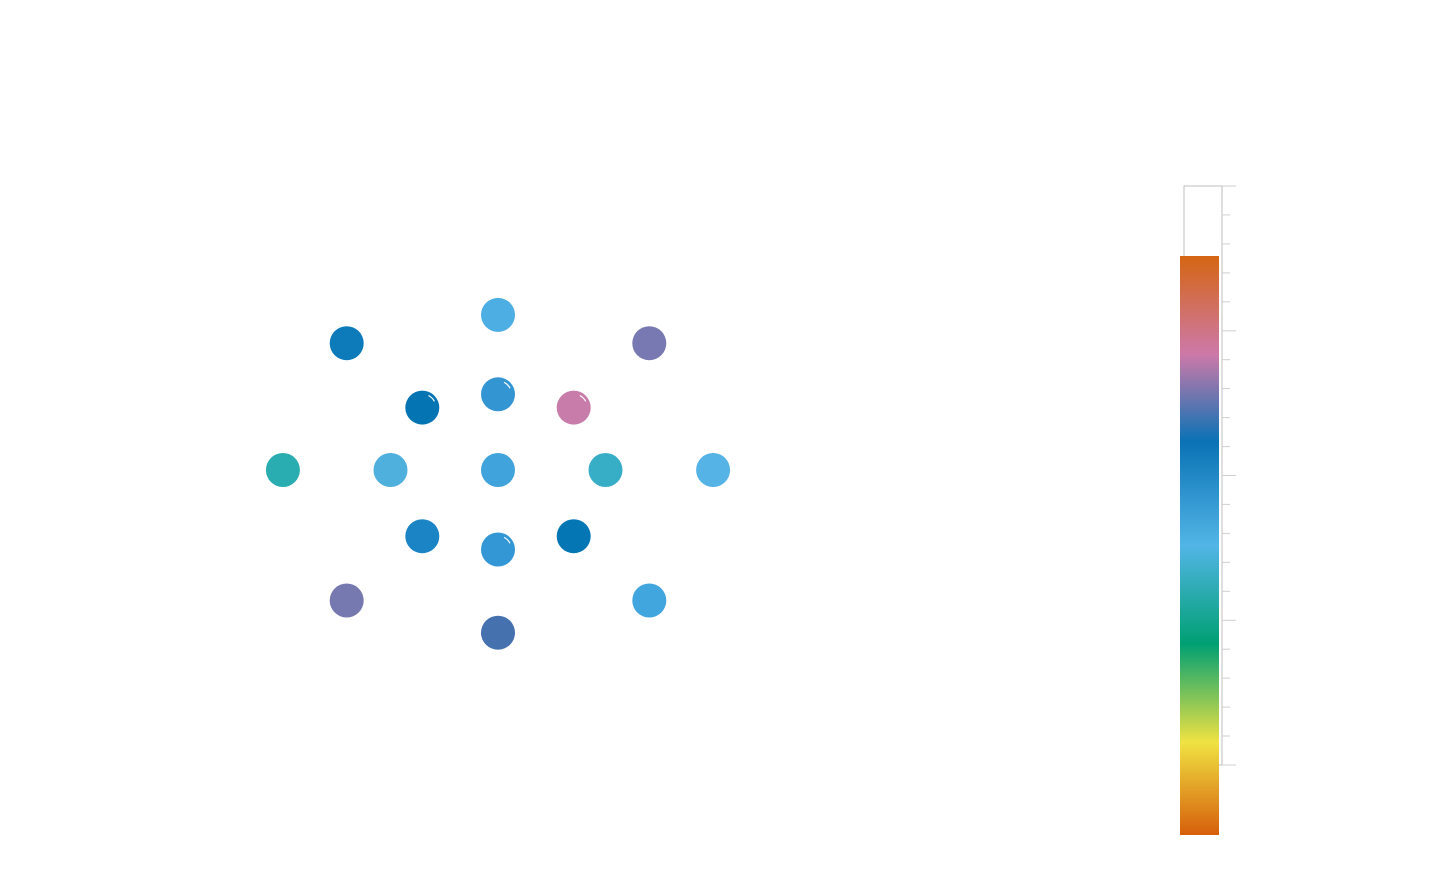 The width and height of the screenshot is (1429, 889). I want to click on colorbar-gradient, so click(1199, 545).